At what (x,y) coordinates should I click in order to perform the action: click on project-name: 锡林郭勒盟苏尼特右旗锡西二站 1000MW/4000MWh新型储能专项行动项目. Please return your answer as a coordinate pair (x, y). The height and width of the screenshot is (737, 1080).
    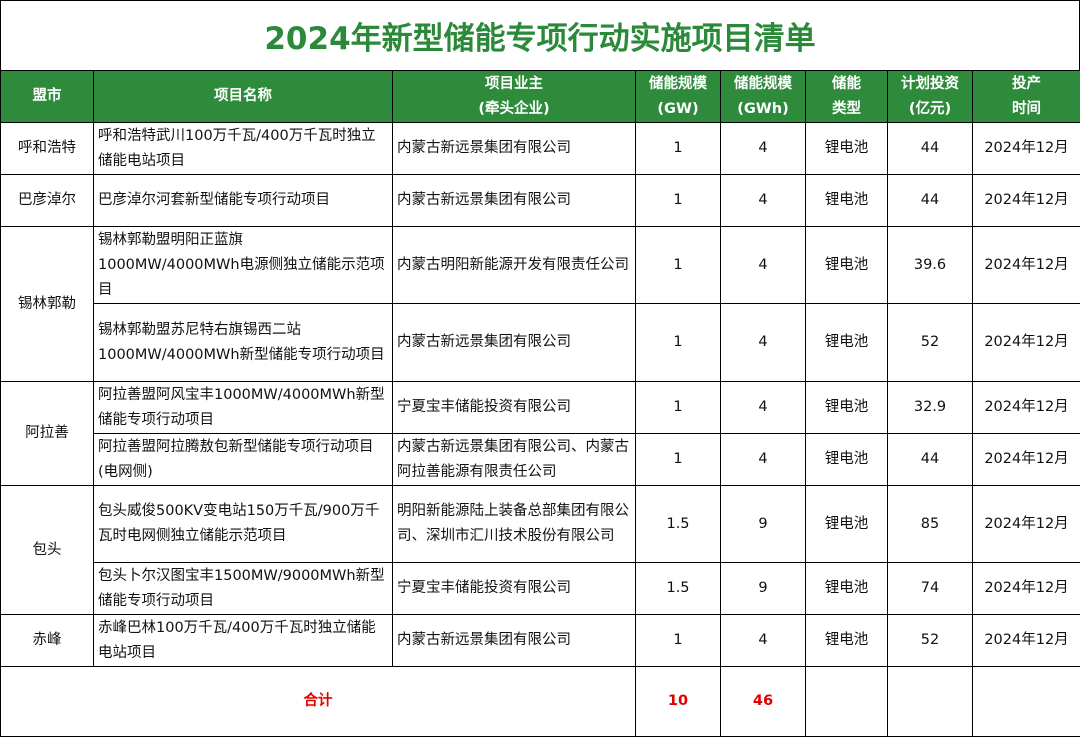
    Looking at the image, I should click on (243, 342).